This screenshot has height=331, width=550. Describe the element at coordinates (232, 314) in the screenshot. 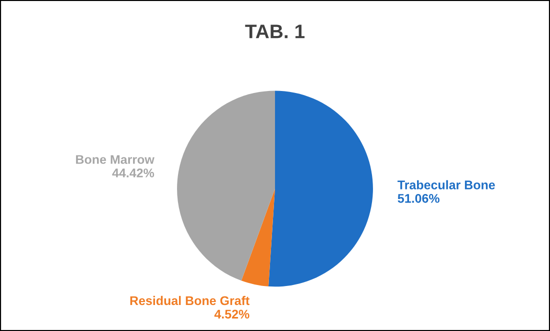

I see `data-label: 4.52%` at that location.